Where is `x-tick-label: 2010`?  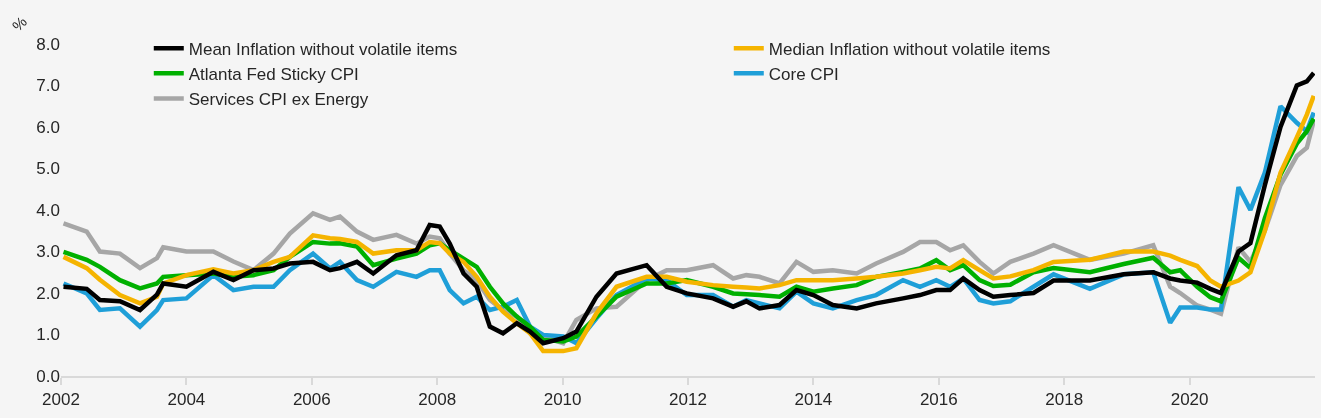
x-tick-label: 2010 is located at coordinates (562, 400).